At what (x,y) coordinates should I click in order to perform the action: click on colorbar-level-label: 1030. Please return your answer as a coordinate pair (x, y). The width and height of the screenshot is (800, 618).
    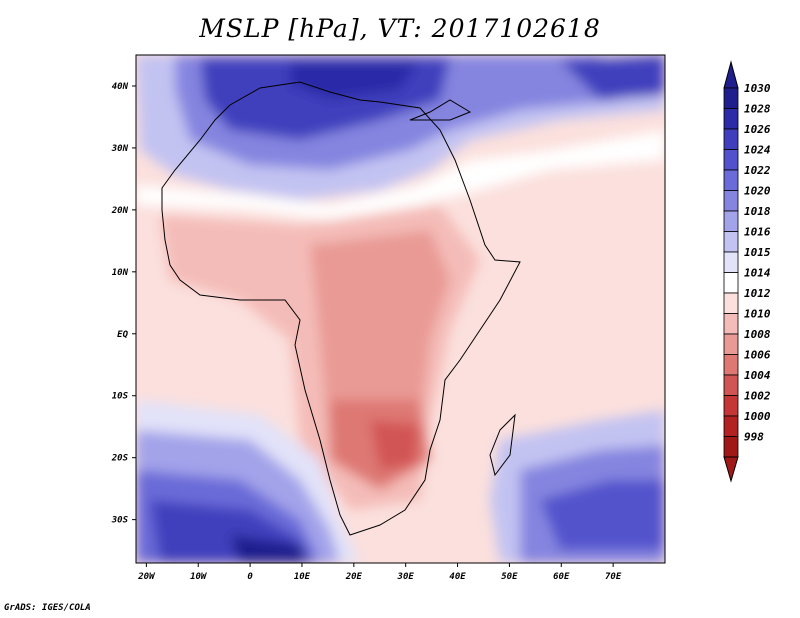
    Looking at the image, I should click on (757, 88).